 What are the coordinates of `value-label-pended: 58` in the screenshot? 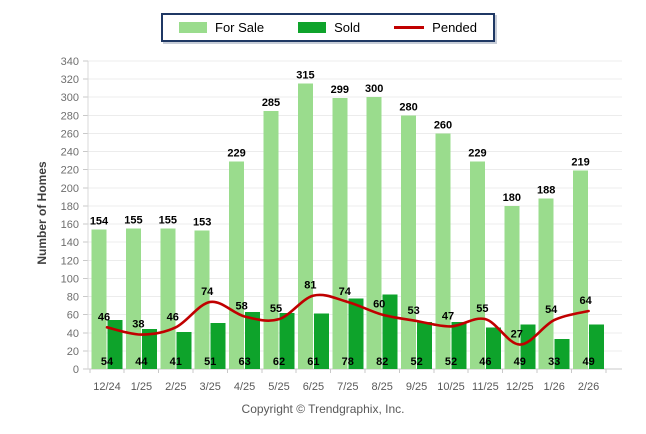 It's located at (241, 306).